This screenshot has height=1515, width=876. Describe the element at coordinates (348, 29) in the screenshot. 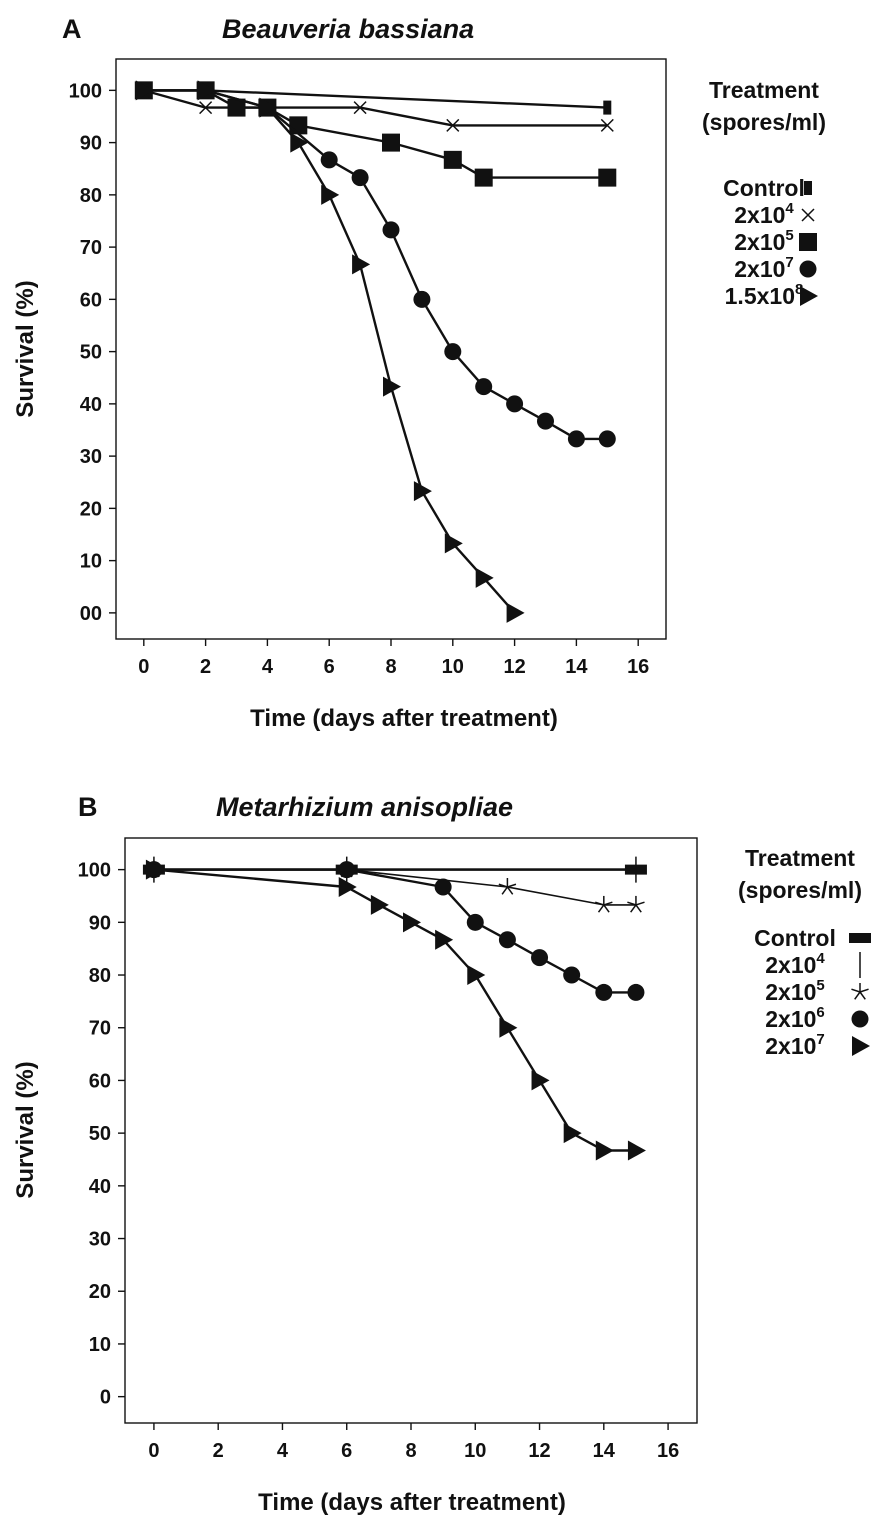

I see `panel-a-title: Beauveria bassiana` at that location.